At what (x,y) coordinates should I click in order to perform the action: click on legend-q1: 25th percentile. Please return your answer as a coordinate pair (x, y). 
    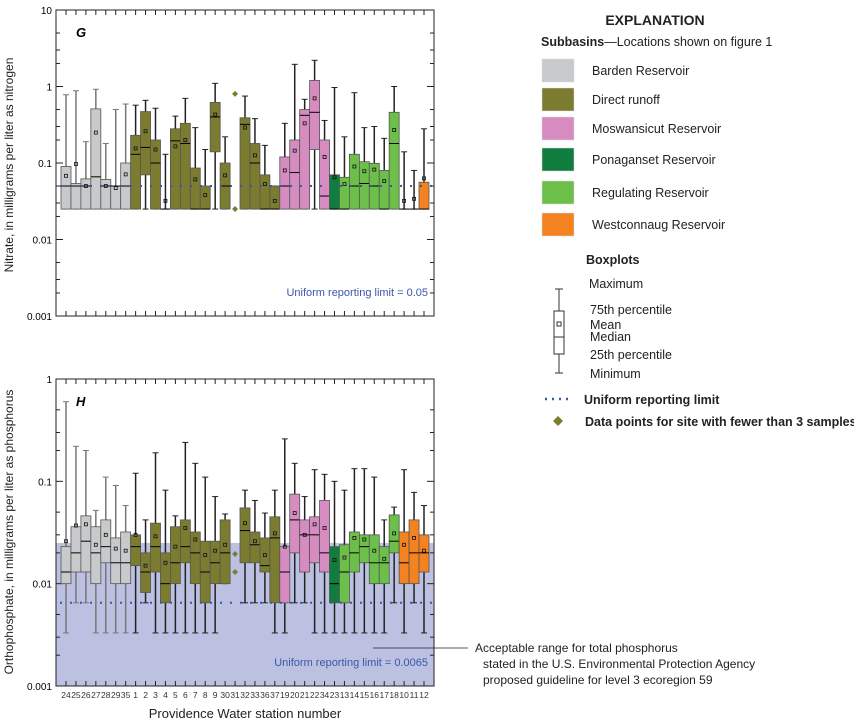
    Looking at the image, I should click on (631, 355).